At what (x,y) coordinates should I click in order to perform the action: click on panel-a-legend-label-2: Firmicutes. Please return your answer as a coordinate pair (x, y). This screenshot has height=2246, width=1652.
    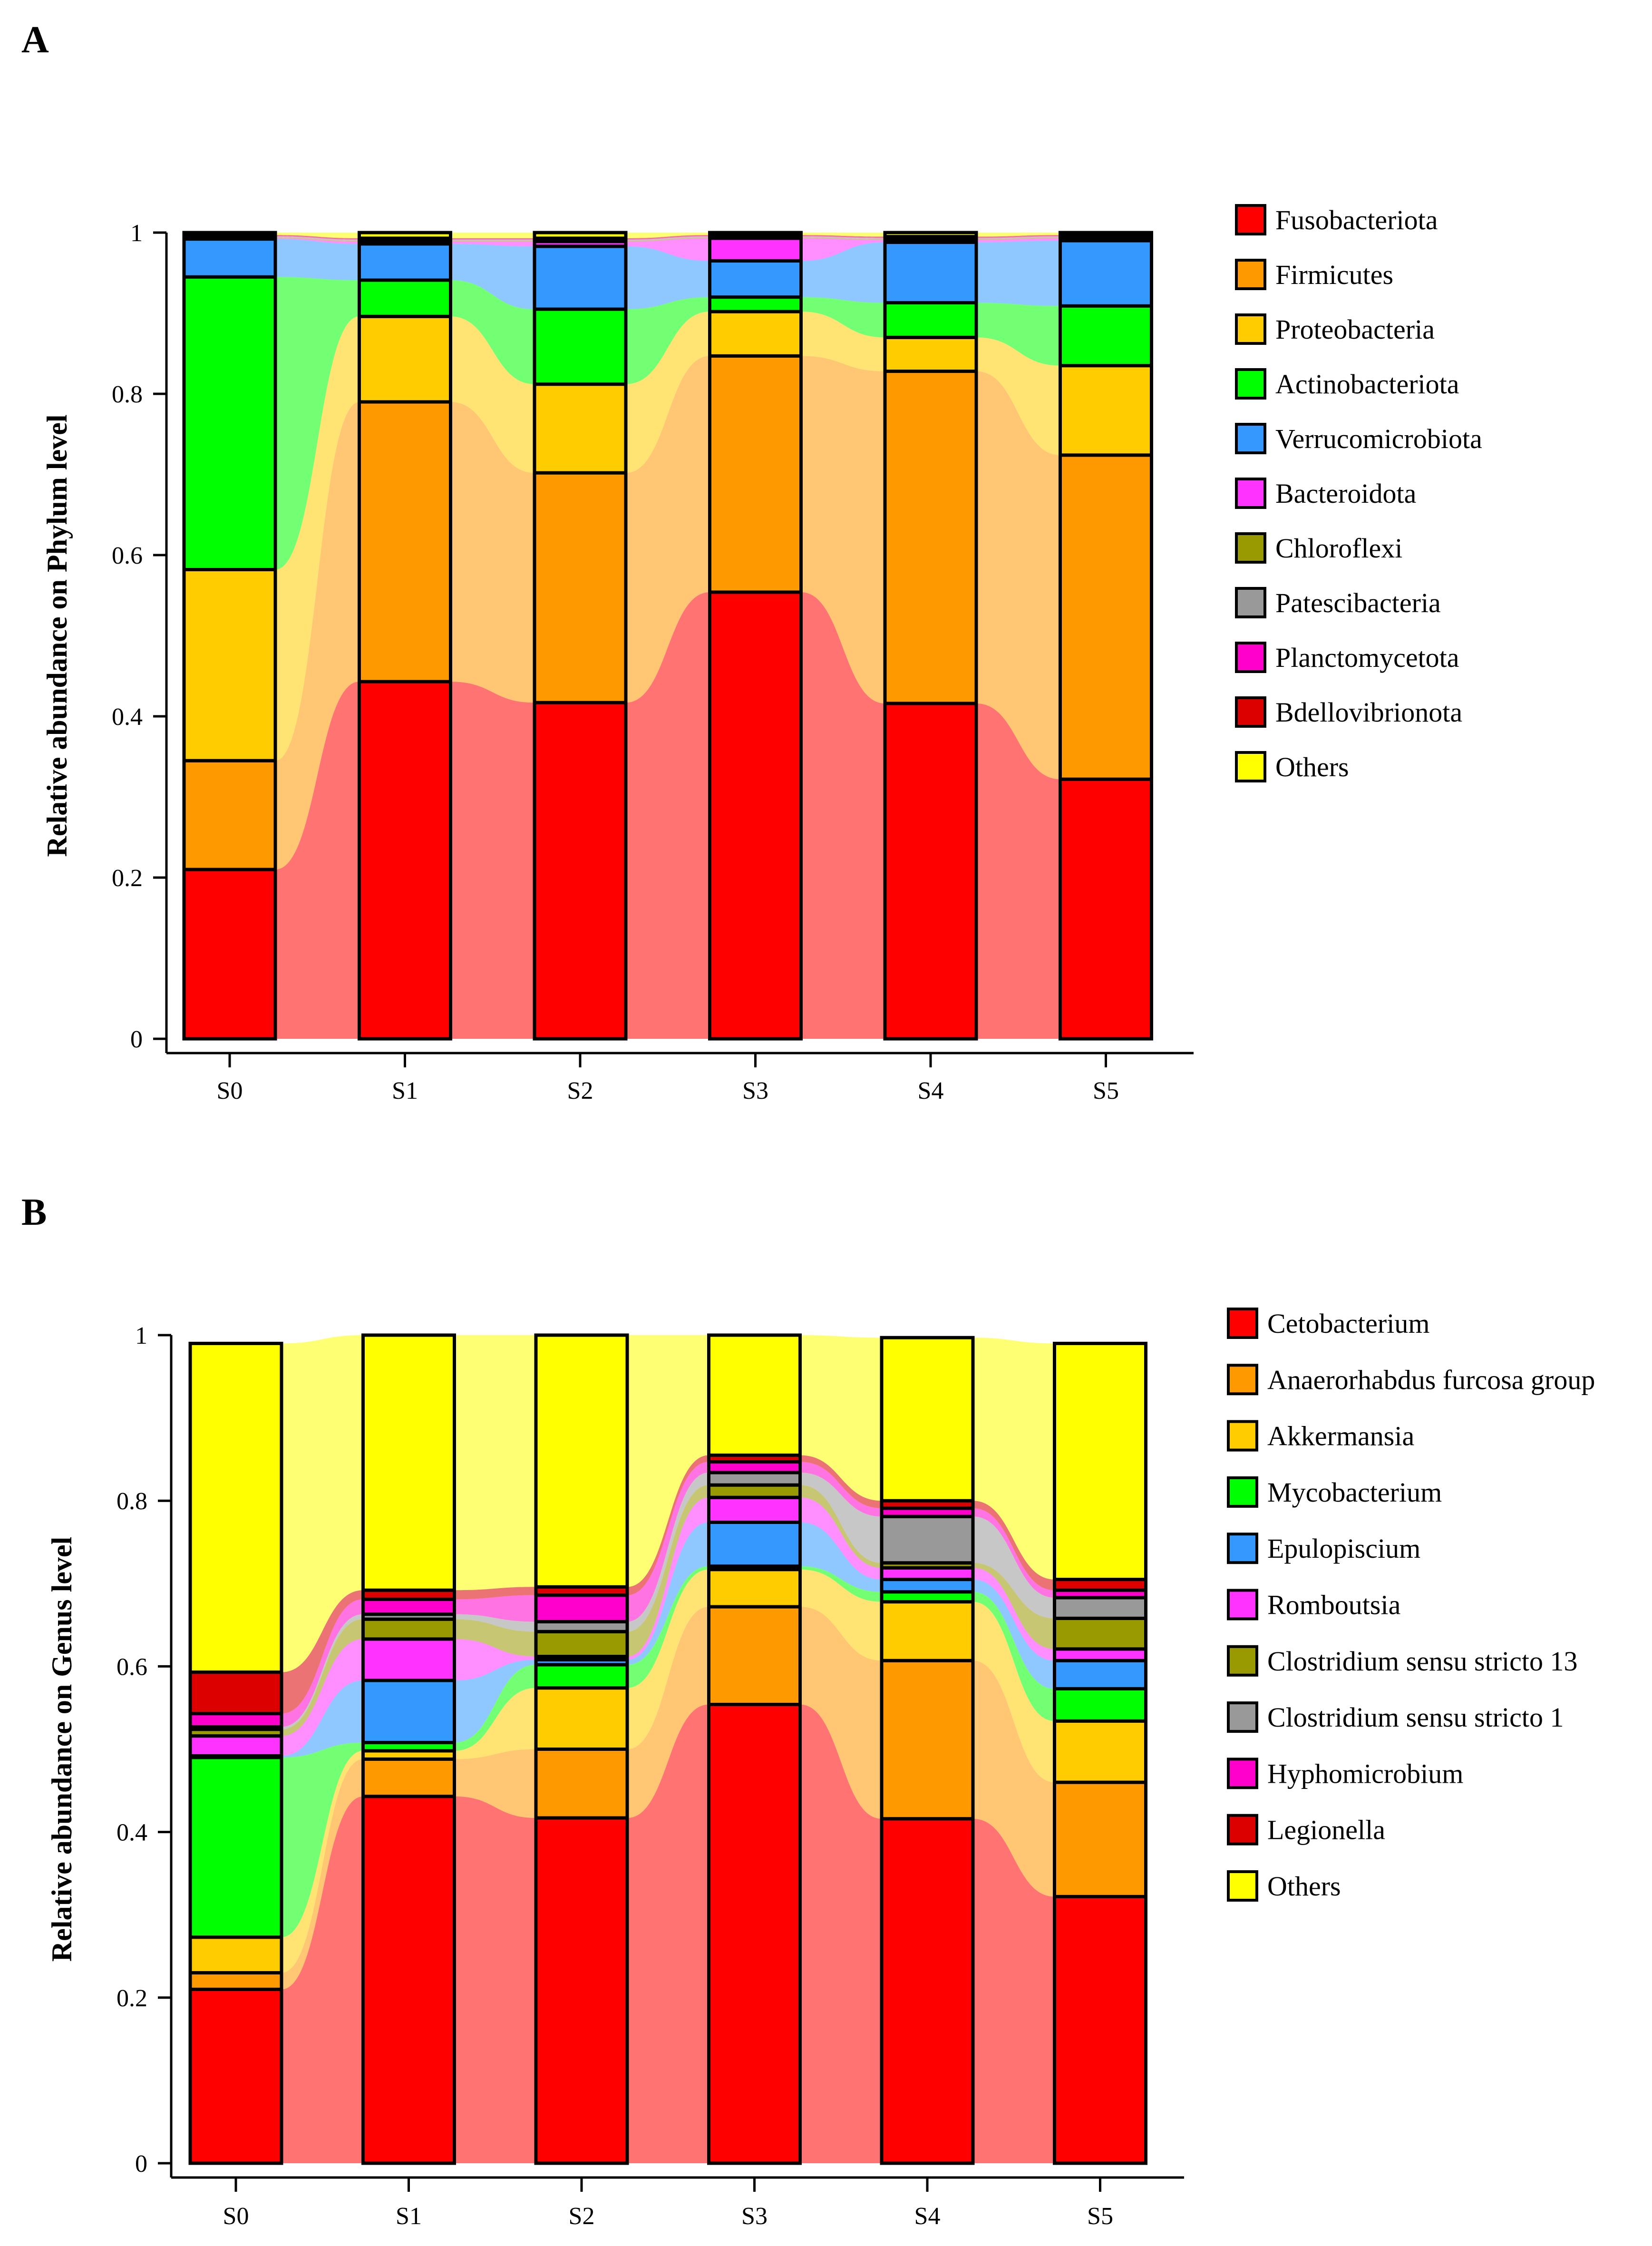
    Looking at the image, I should click on (1334, 274).